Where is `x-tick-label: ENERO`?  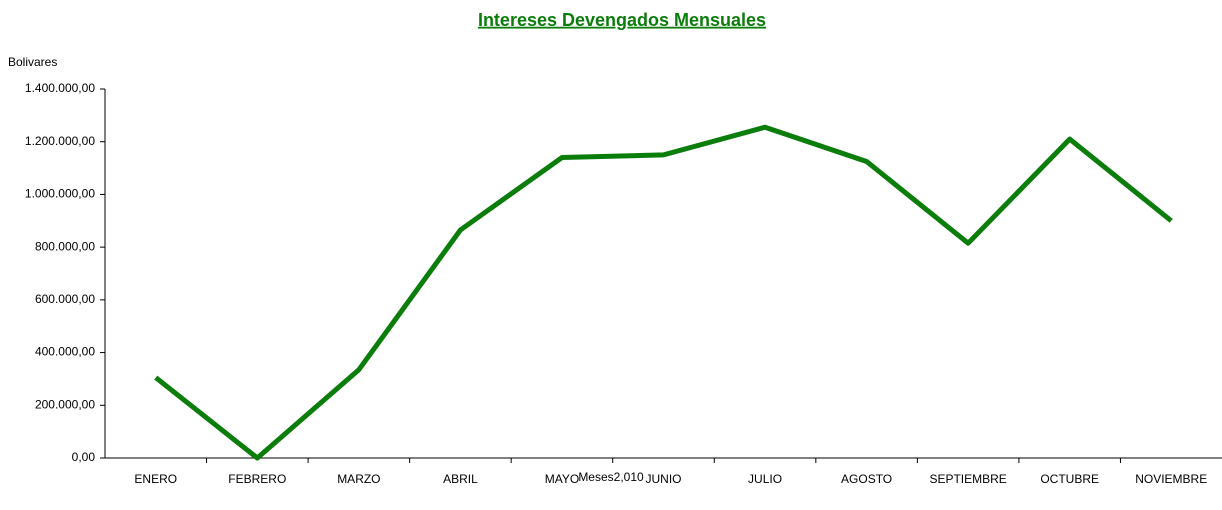 x-tick-label: ENERO is located at coordinates (155, 479).